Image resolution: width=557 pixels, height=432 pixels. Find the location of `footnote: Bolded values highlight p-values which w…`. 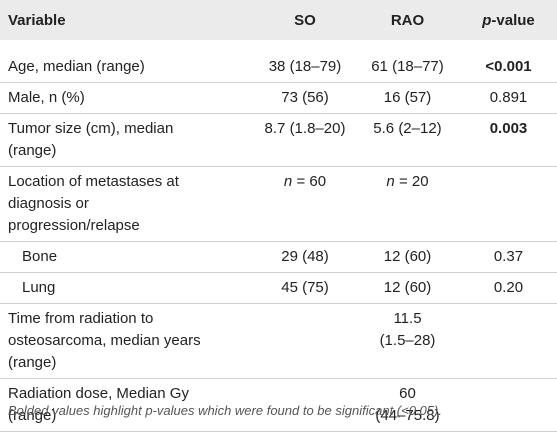

footnote: Bolded values highlight p-values which w… is located at coordinates (225, 410).